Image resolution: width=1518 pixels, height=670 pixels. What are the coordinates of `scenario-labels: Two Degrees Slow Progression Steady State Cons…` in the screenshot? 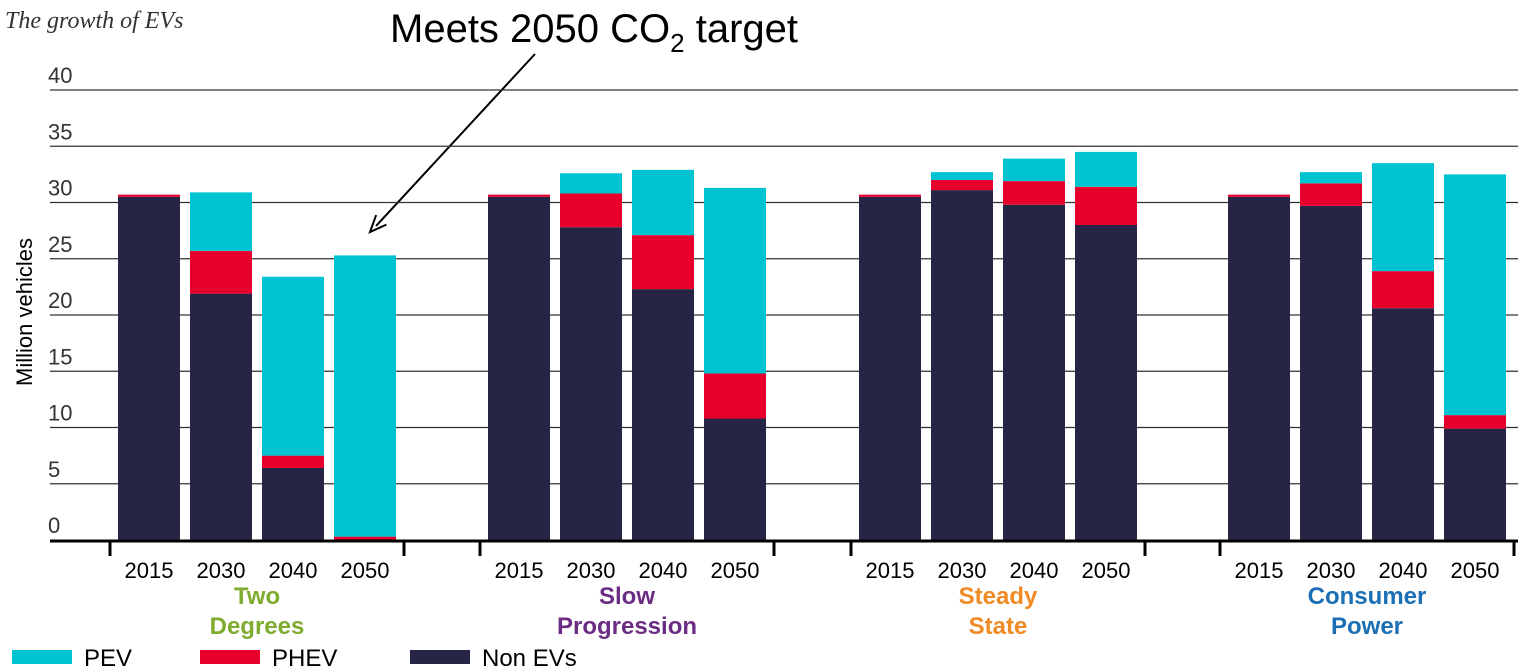 It's located at (818, 611).